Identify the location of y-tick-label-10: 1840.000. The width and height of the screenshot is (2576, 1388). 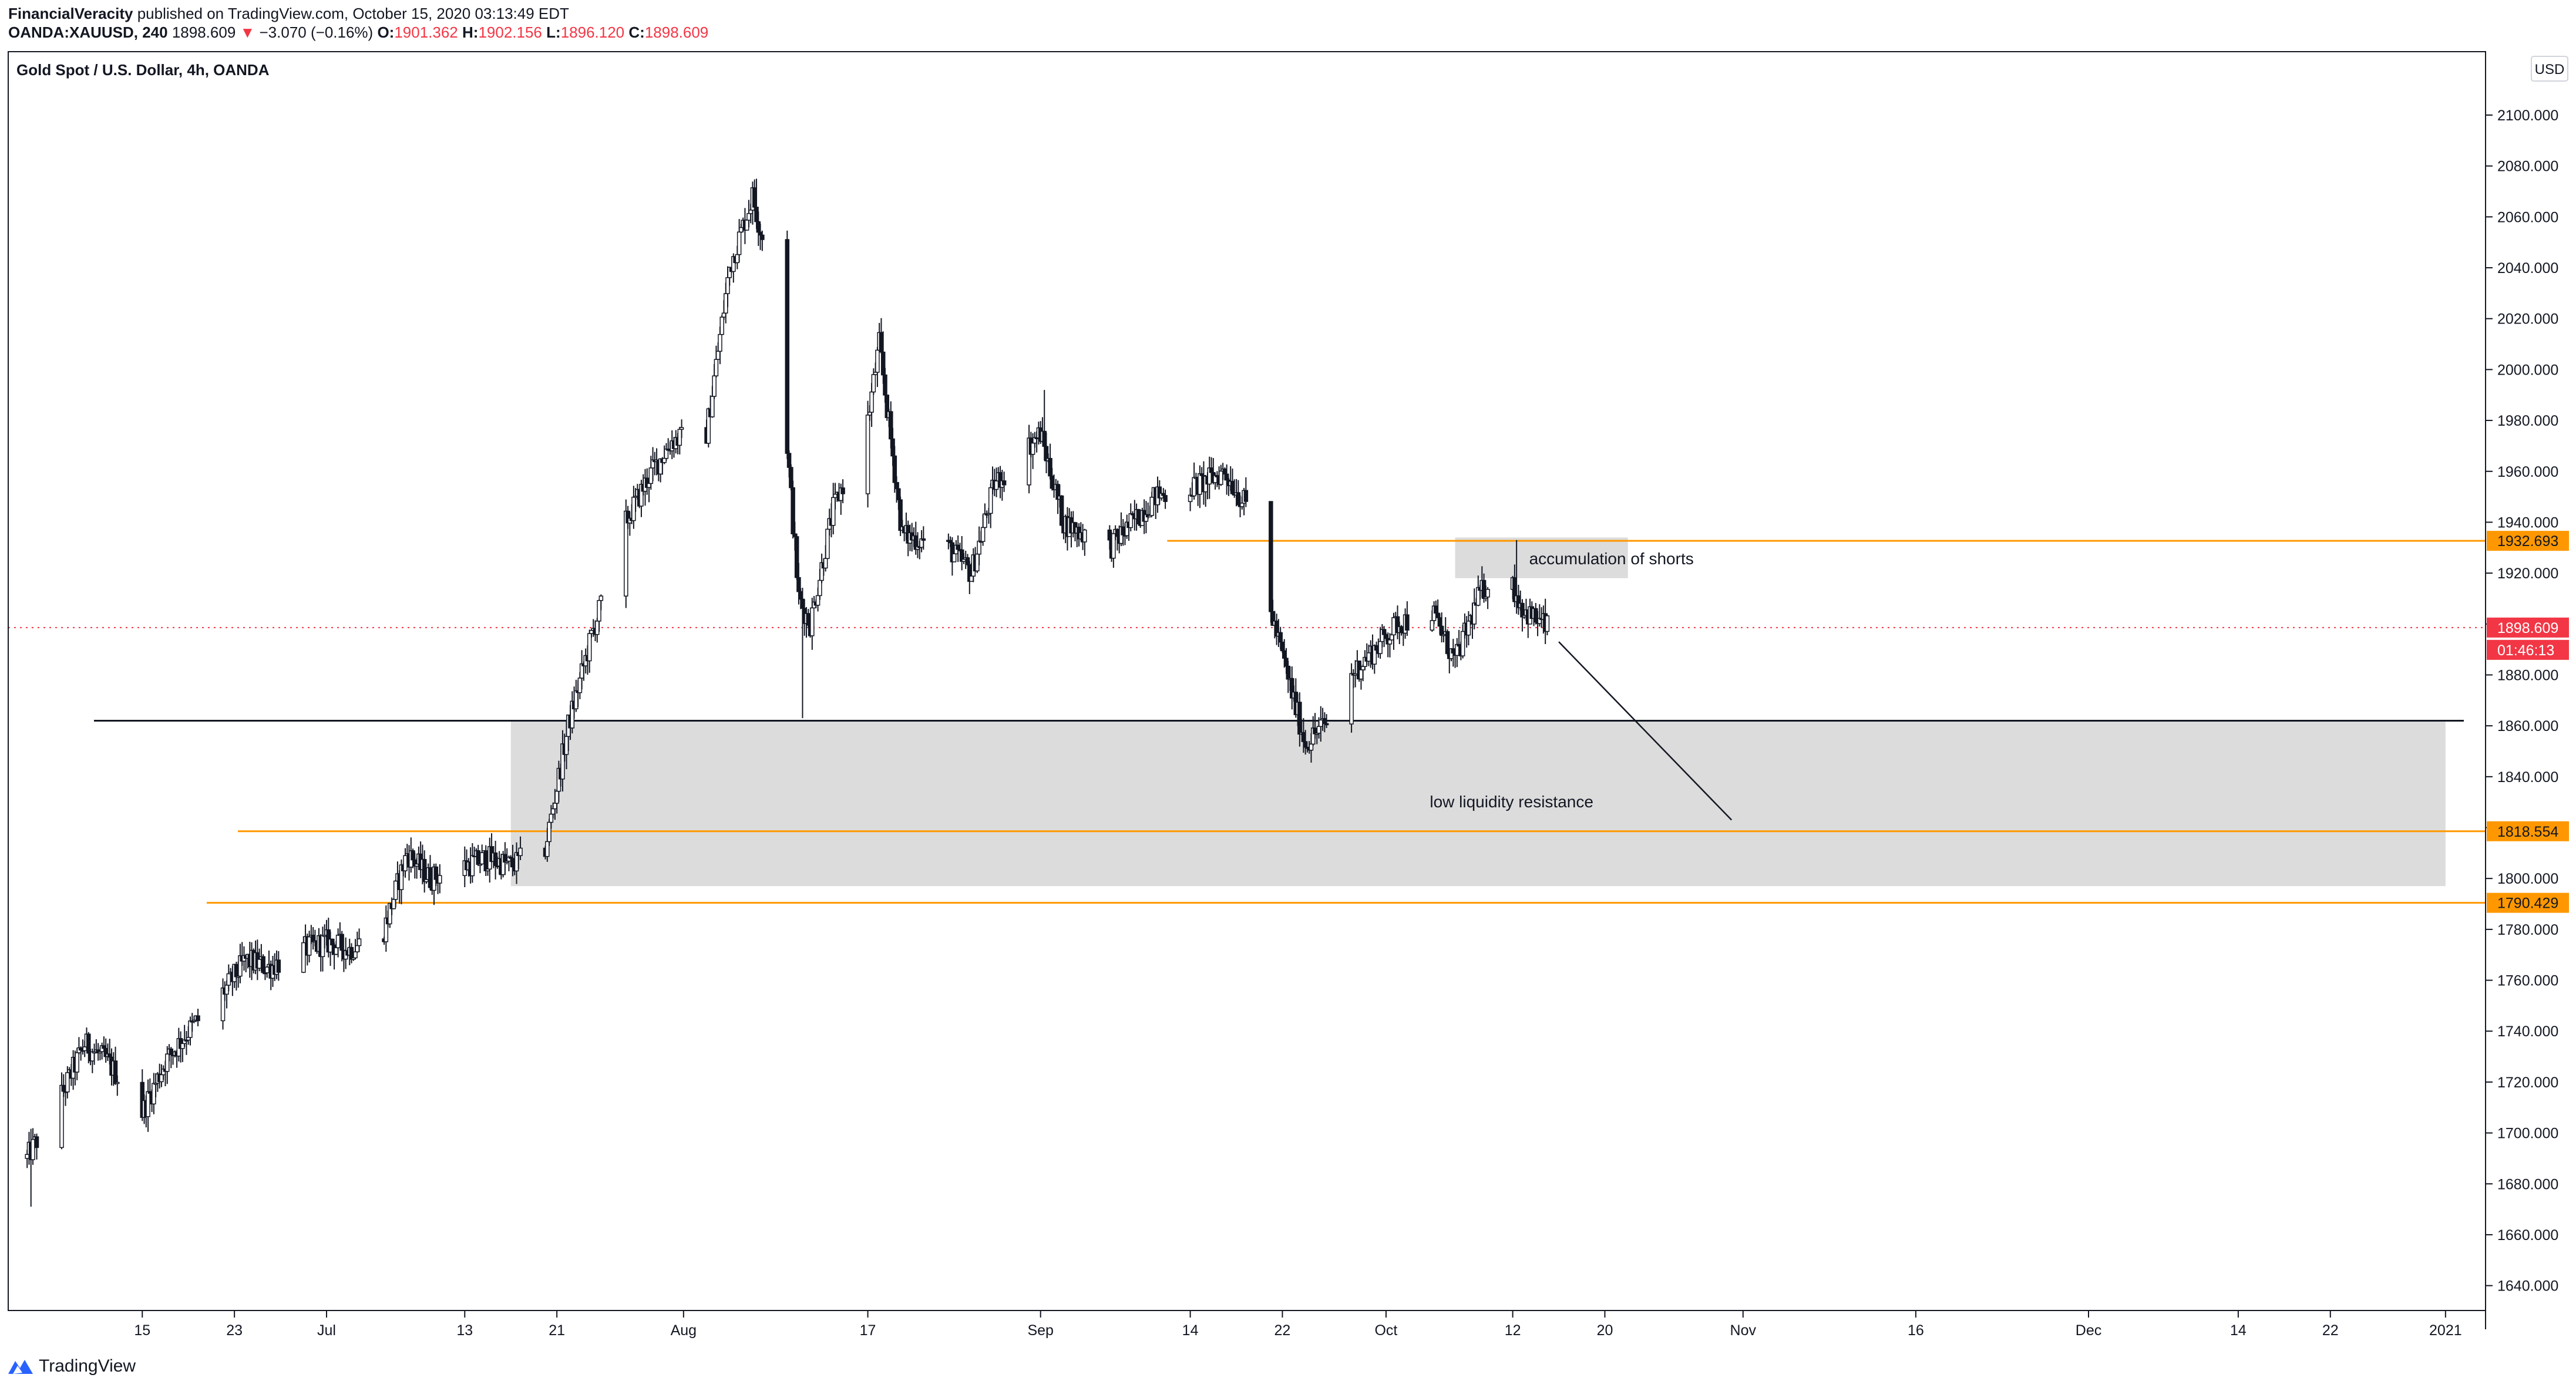
(2527, 777).